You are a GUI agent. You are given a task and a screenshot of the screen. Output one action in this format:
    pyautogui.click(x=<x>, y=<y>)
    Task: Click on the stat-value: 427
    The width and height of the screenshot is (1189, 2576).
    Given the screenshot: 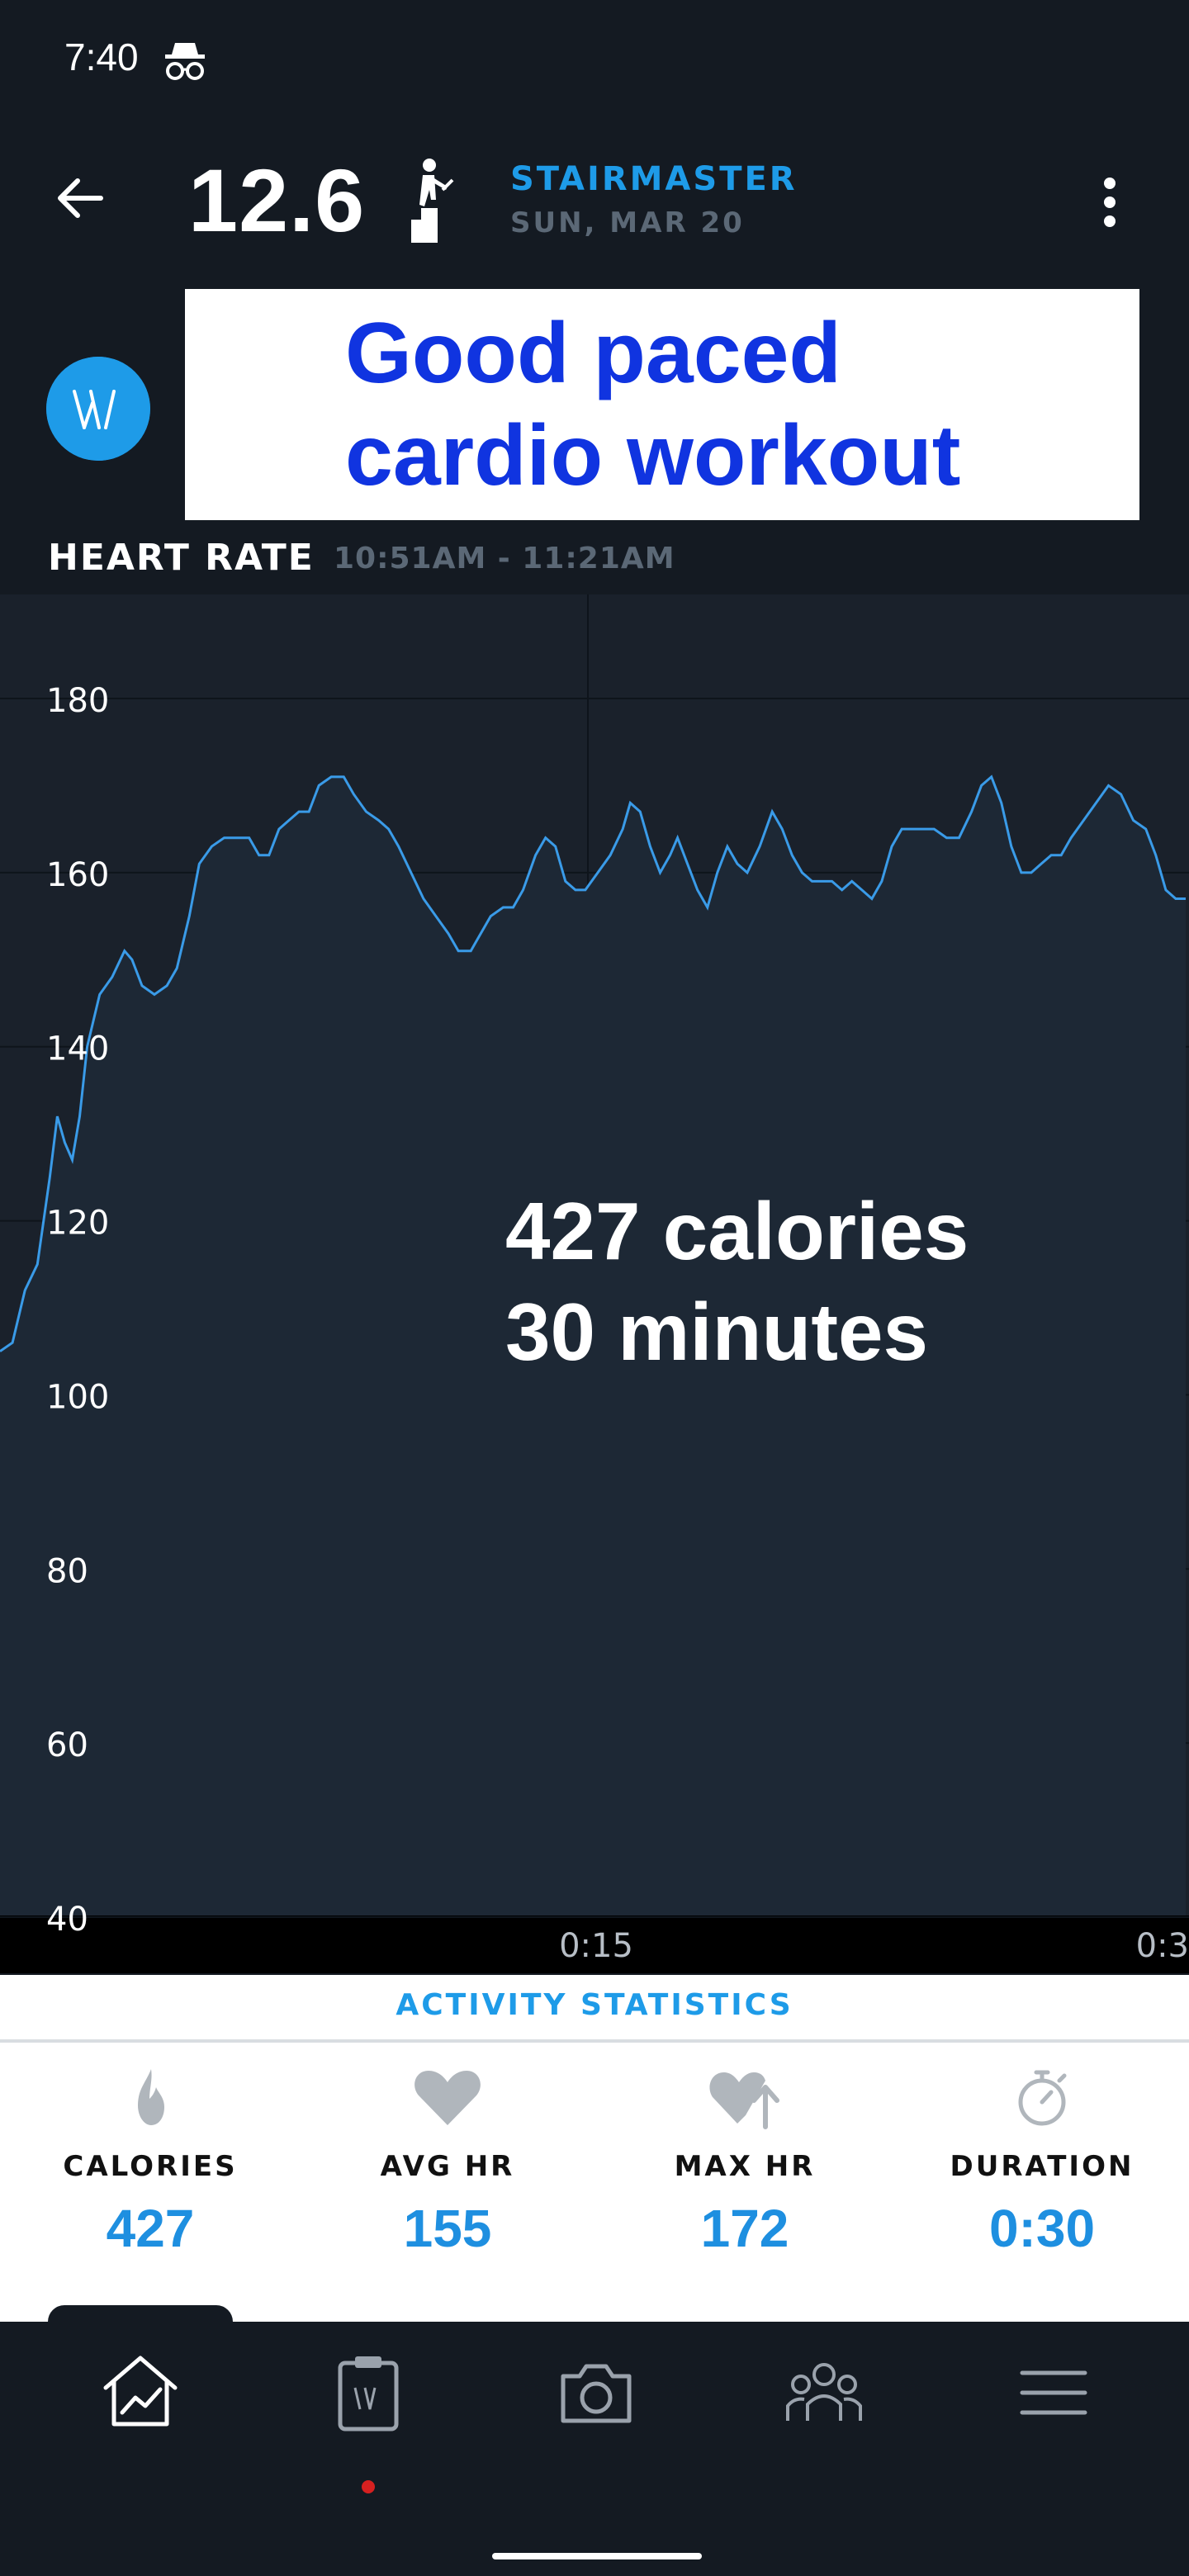 What is the action you would take?
    pyautogui.click(x=150, y=2228)
    